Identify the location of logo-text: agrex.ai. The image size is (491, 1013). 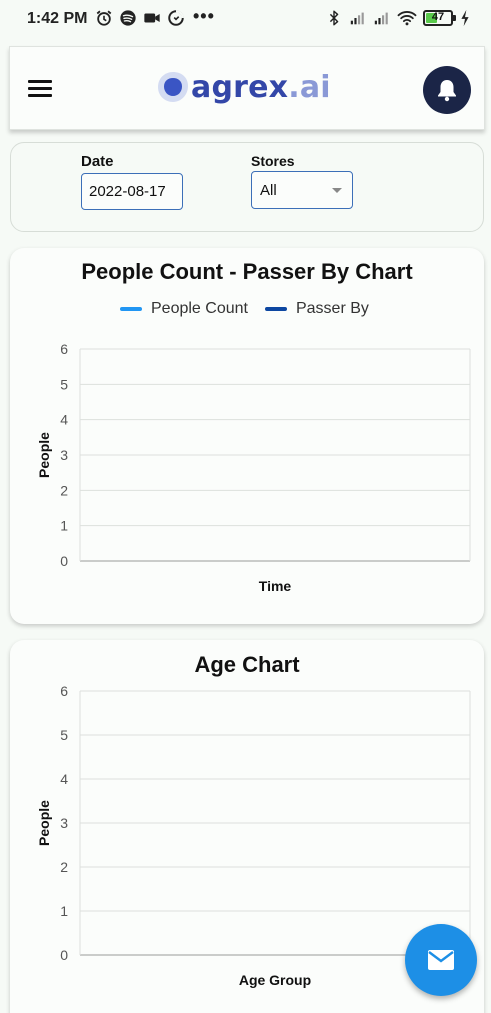
(261, 87).